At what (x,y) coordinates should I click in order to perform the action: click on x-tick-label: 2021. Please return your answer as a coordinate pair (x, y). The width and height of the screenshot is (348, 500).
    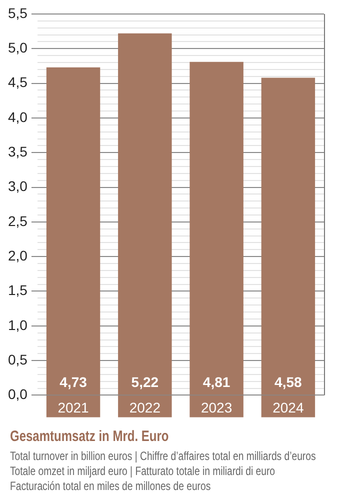
    Looking at the image, I should click on (74, 407).